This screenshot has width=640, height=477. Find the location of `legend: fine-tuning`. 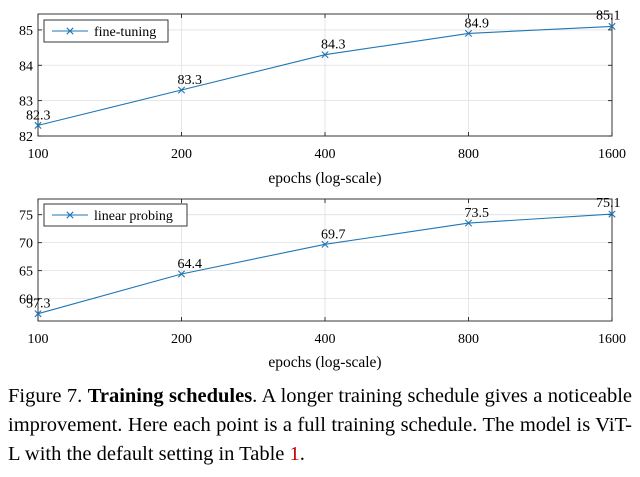

legend: fine-tuning is located at coordinates (106, 31).